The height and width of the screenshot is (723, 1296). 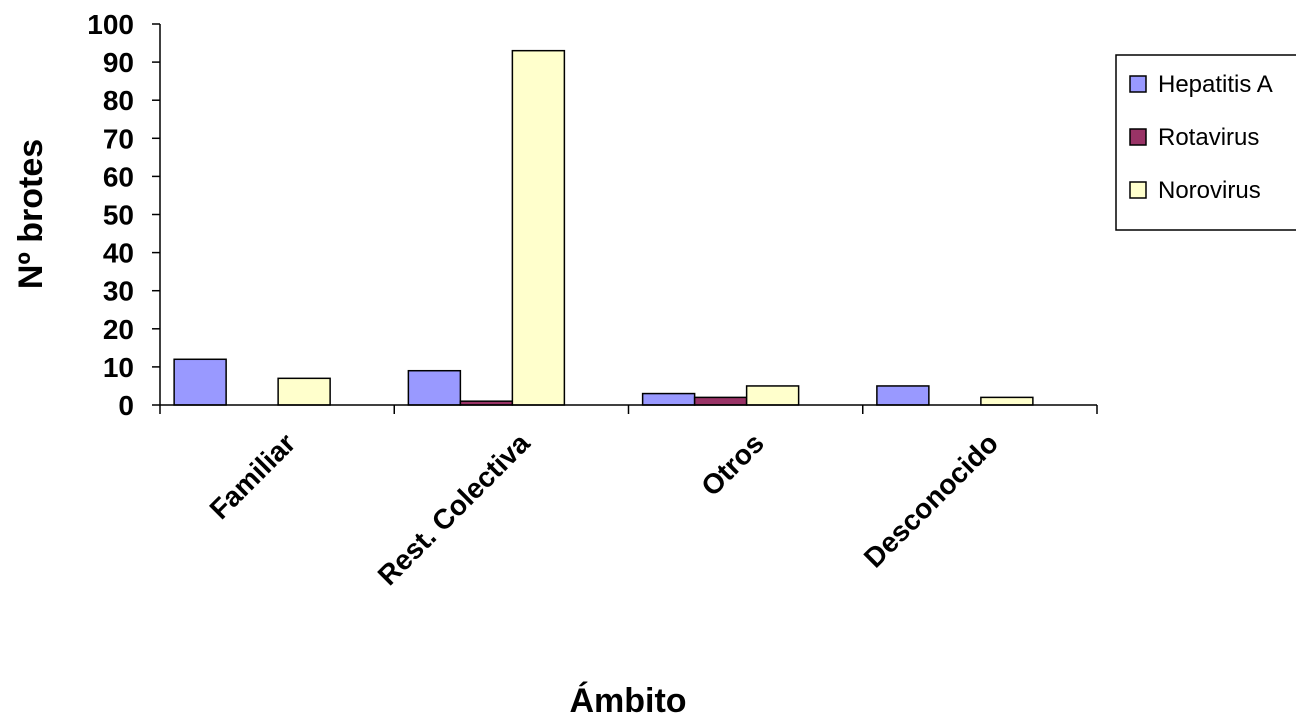 I want to click on x-axis-title: Ámbito, so click(x=627, y=701).